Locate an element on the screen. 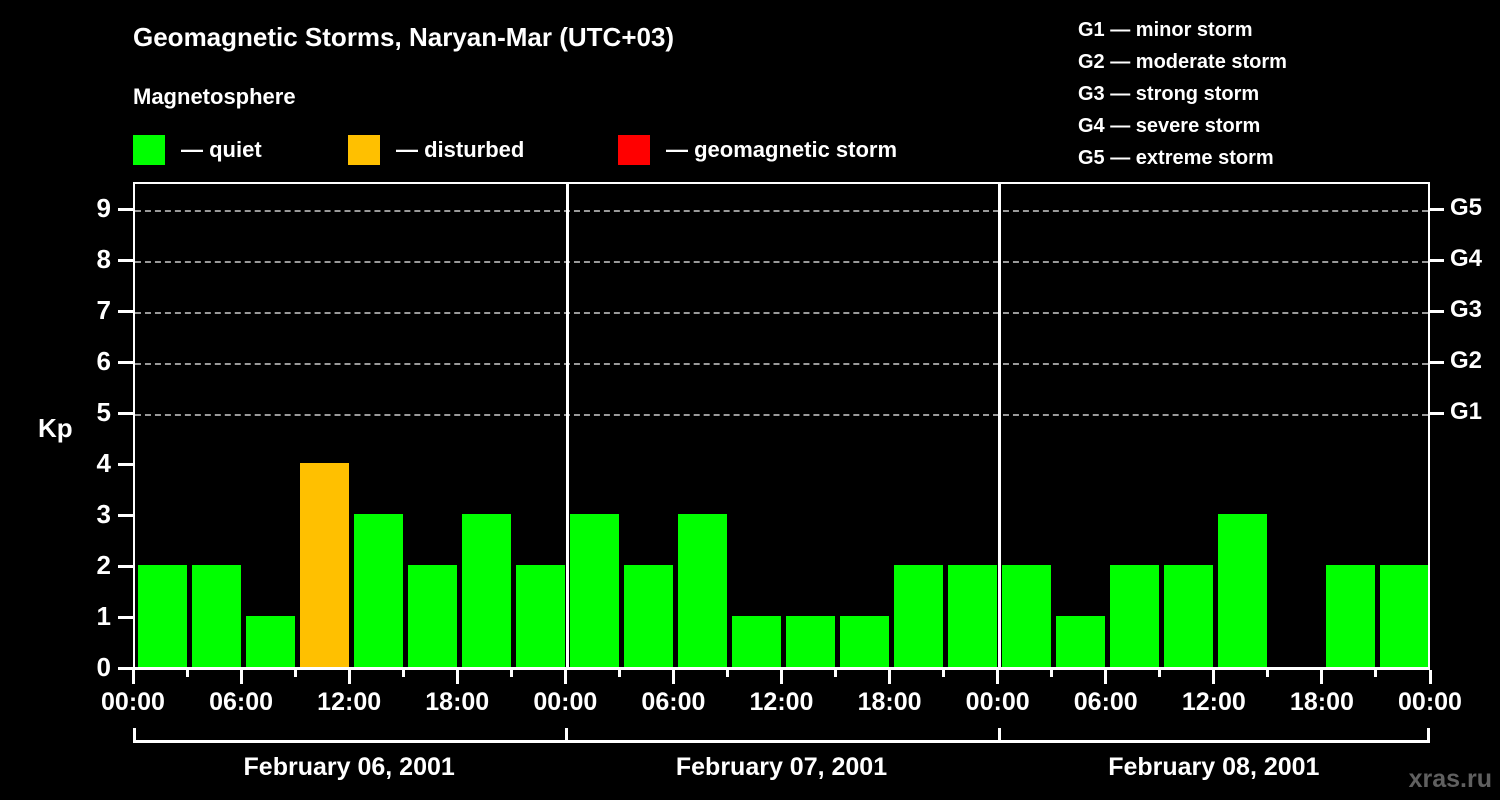 Image resolution: width=1500 pixels, height=800 pixels. legend-item-2: — geomagnetic storm is located at coordinates (757, 150).